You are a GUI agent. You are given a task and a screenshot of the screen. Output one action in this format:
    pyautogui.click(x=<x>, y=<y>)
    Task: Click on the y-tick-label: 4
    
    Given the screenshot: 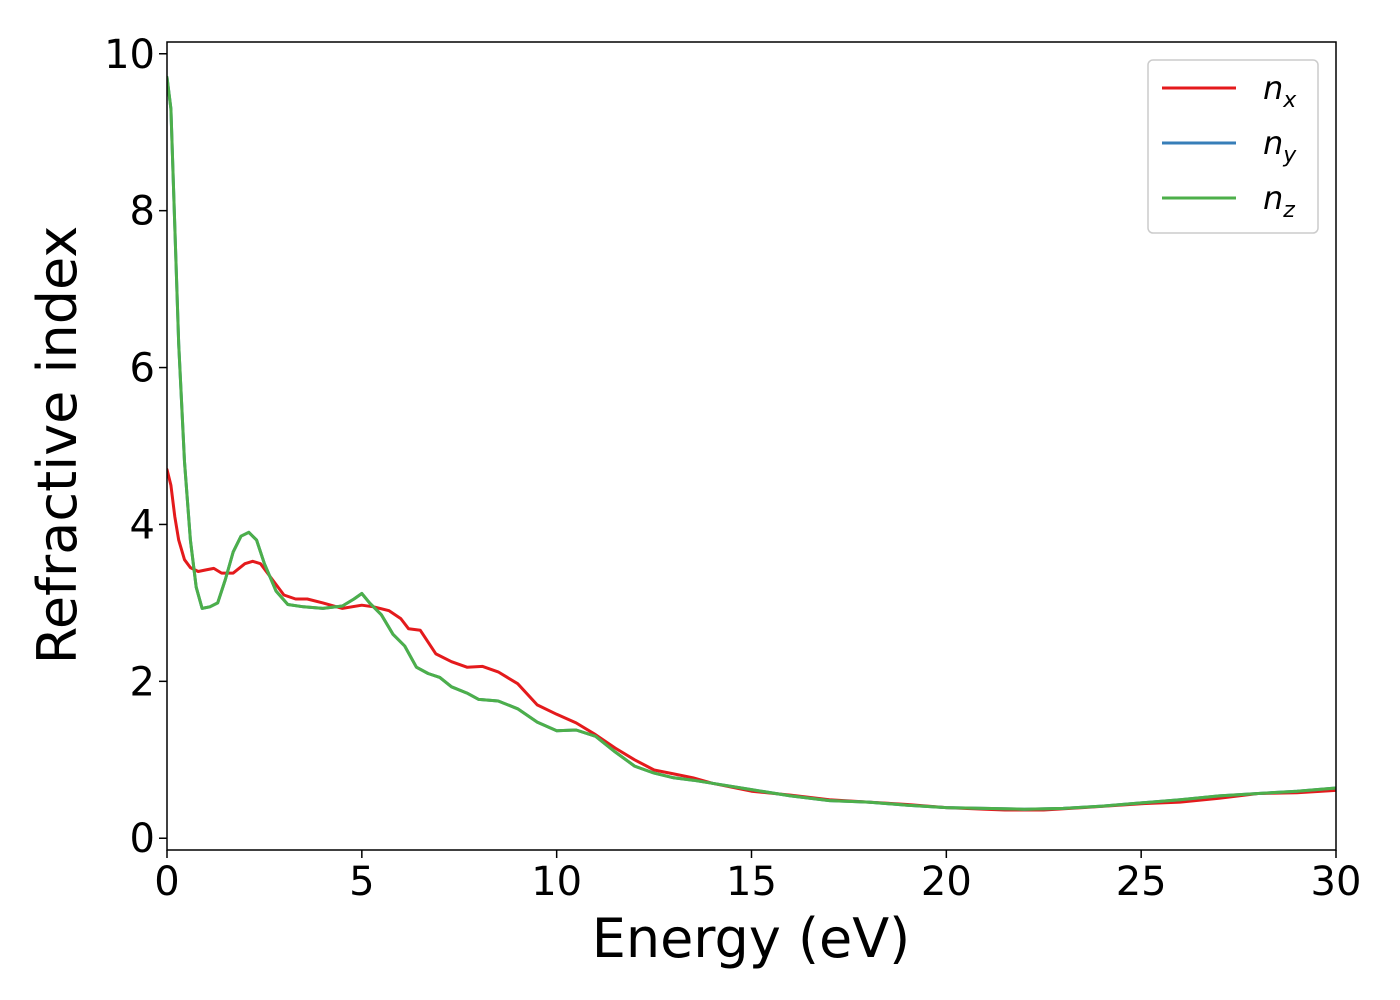 What is the action you would take?
    pyautogui.click(x=142, y=525)
    